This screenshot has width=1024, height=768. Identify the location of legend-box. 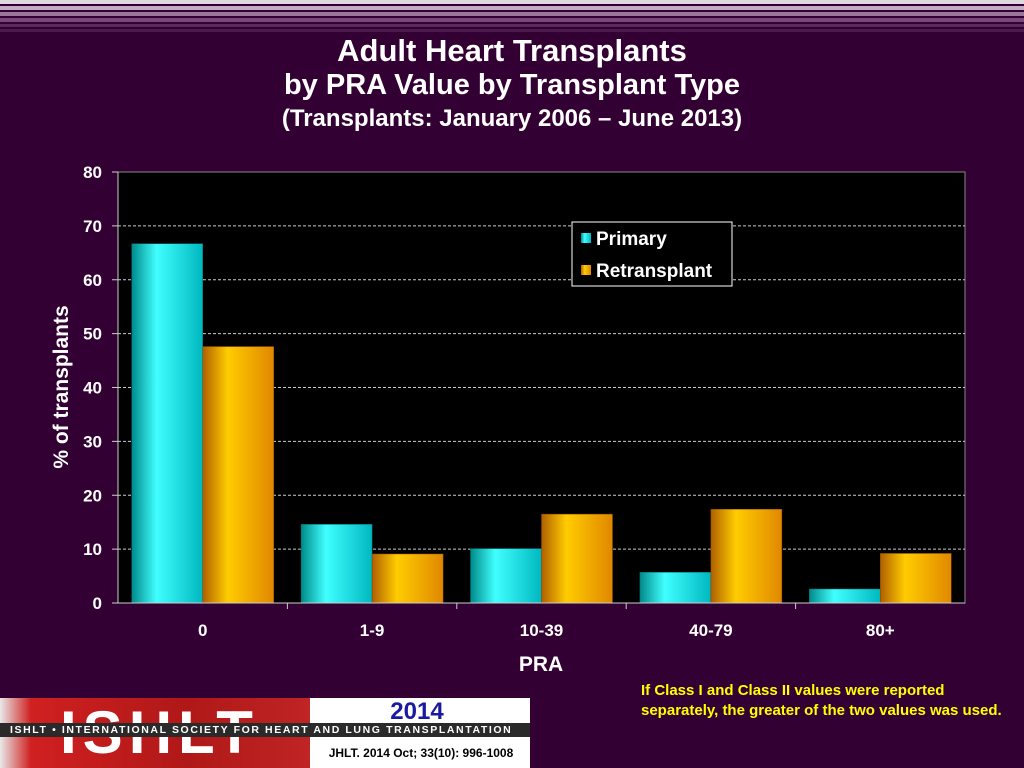
(652, 254).